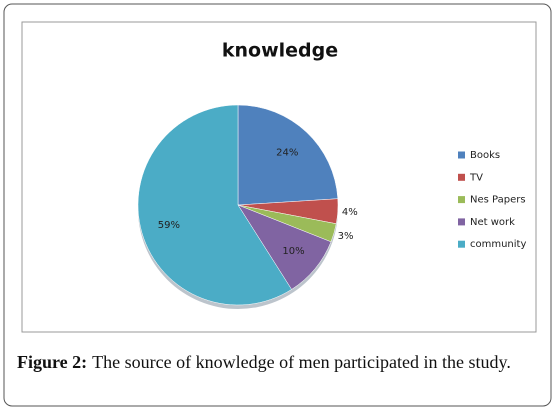 The image size is (556, 416). Describe the element at coordinates (169, 225) in the screenshot. I see `data-label: 59%` at that location.